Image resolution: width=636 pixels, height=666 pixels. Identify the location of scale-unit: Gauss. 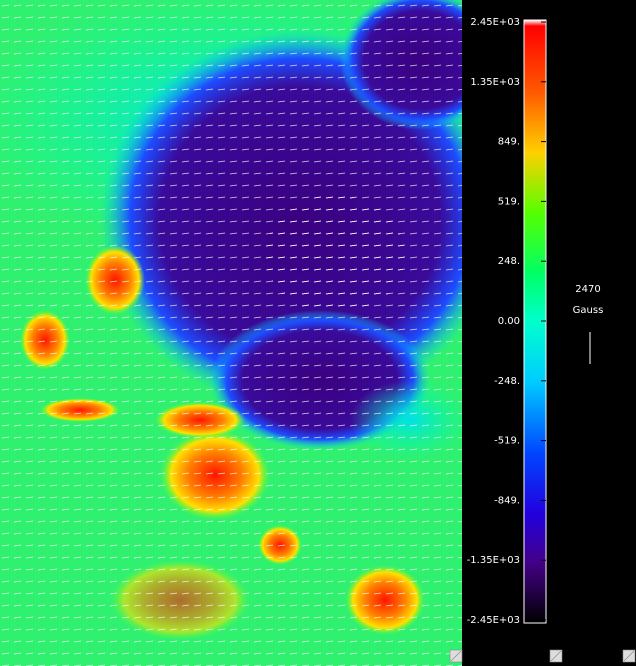
(588, 310).